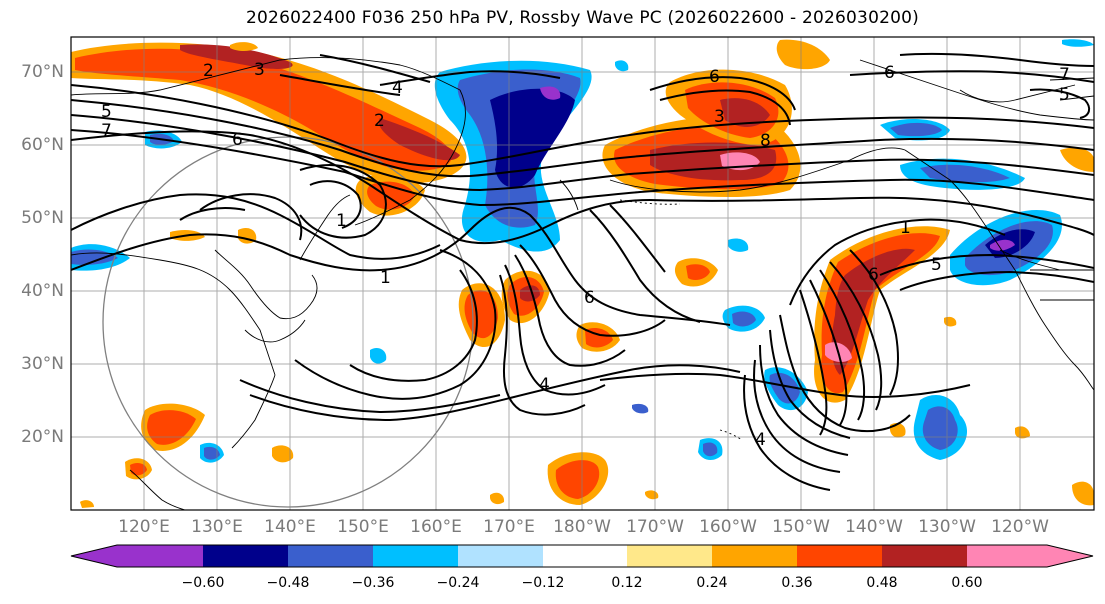 Image resolution: width=1105 pixels, height=604 pixels. What do you see at coordinates (509, 527) in the screenshot?
I see `lon-label: 170°E` at bounding box center [509, 527].